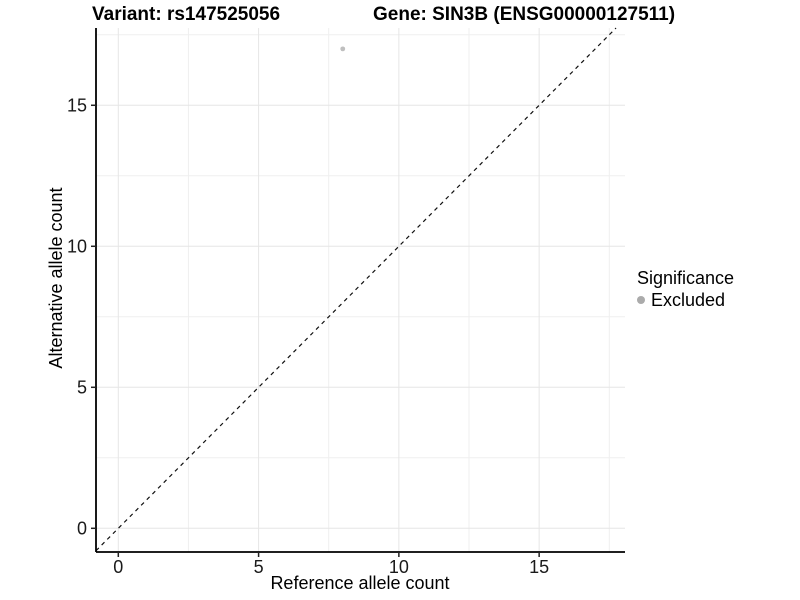 Image resolution: width=800 pixels, height=600 pixels. What do you see at coordinates (56, 278) in the screenshot?
I see `y-axis-title: Alternative allele count` at bounding box center [56, 278].